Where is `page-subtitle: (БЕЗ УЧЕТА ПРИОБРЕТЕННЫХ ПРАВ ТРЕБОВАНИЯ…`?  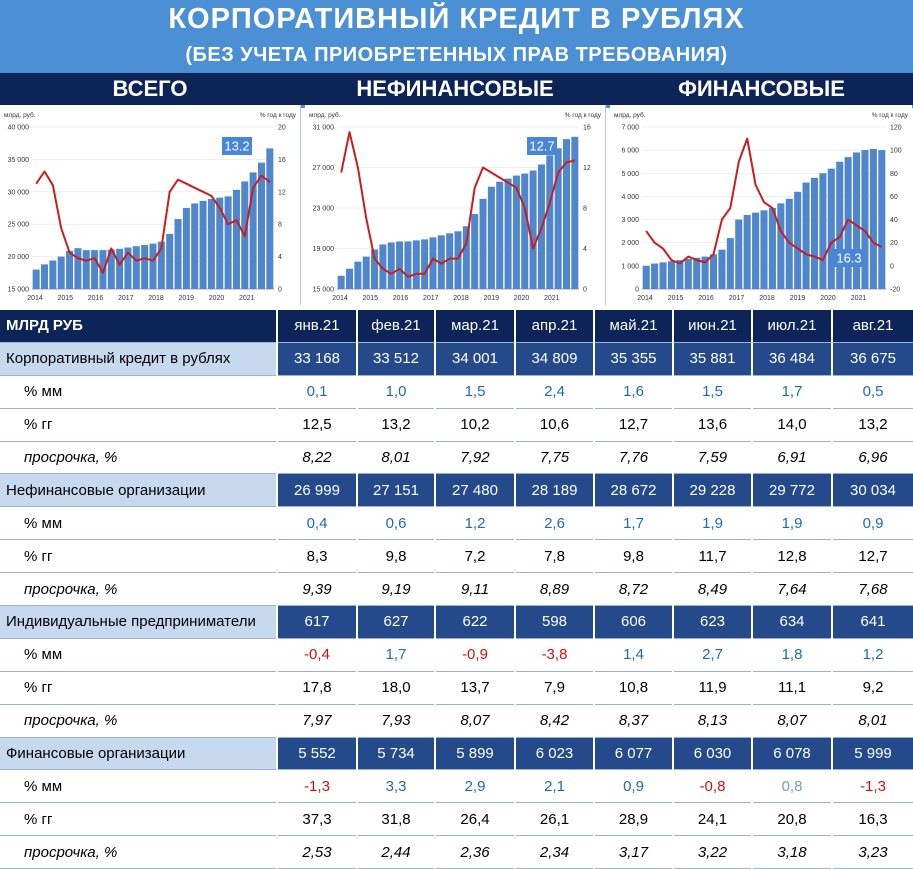 page-subtitle: (БЕЗ УЧЕТА ПРИОБРЕТЕННЫХ ПРАВ ТРЕБОВАНИЯ… is located at coordinates (456, 55).